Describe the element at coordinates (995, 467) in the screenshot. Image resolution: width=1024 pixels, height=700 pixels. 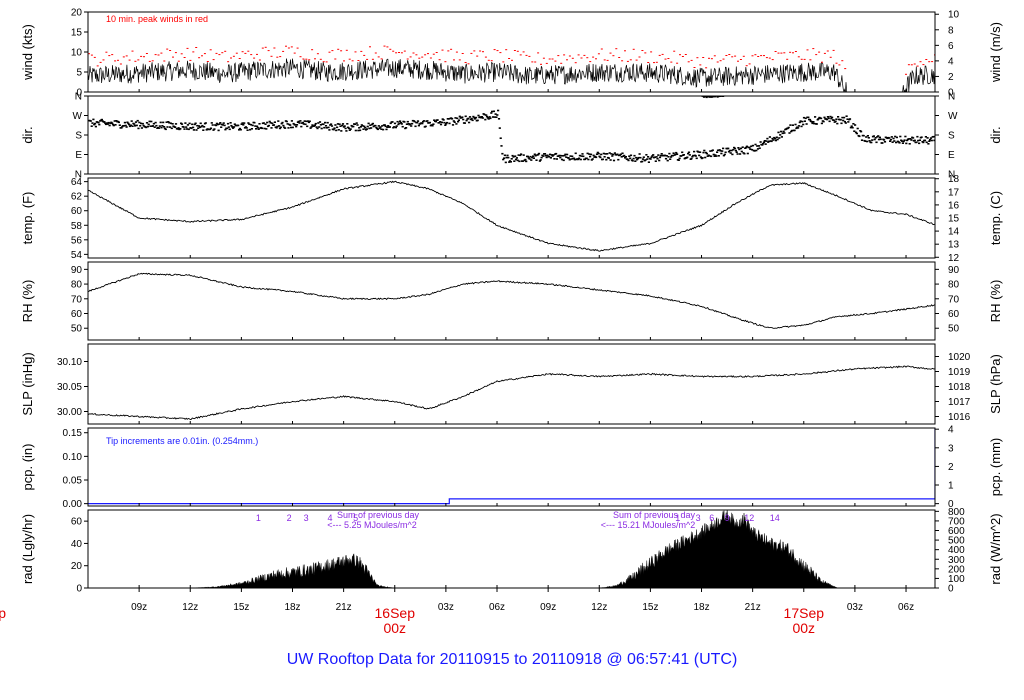
I see `right-axis-label-pcp: pcp. (mm)` at that location.